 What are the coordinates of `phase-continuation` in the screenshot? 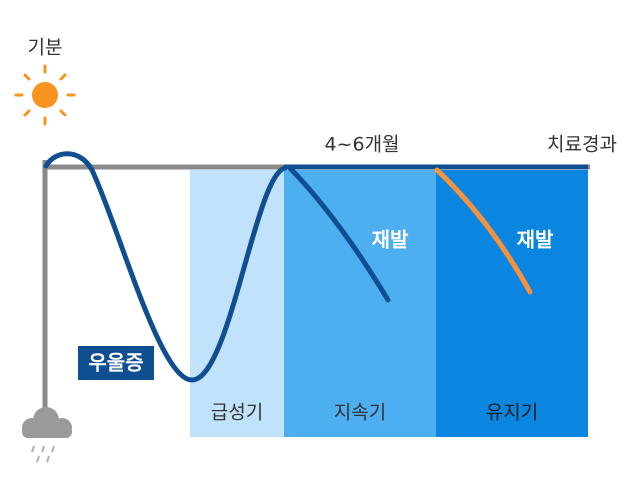 It's located at (360, 303).